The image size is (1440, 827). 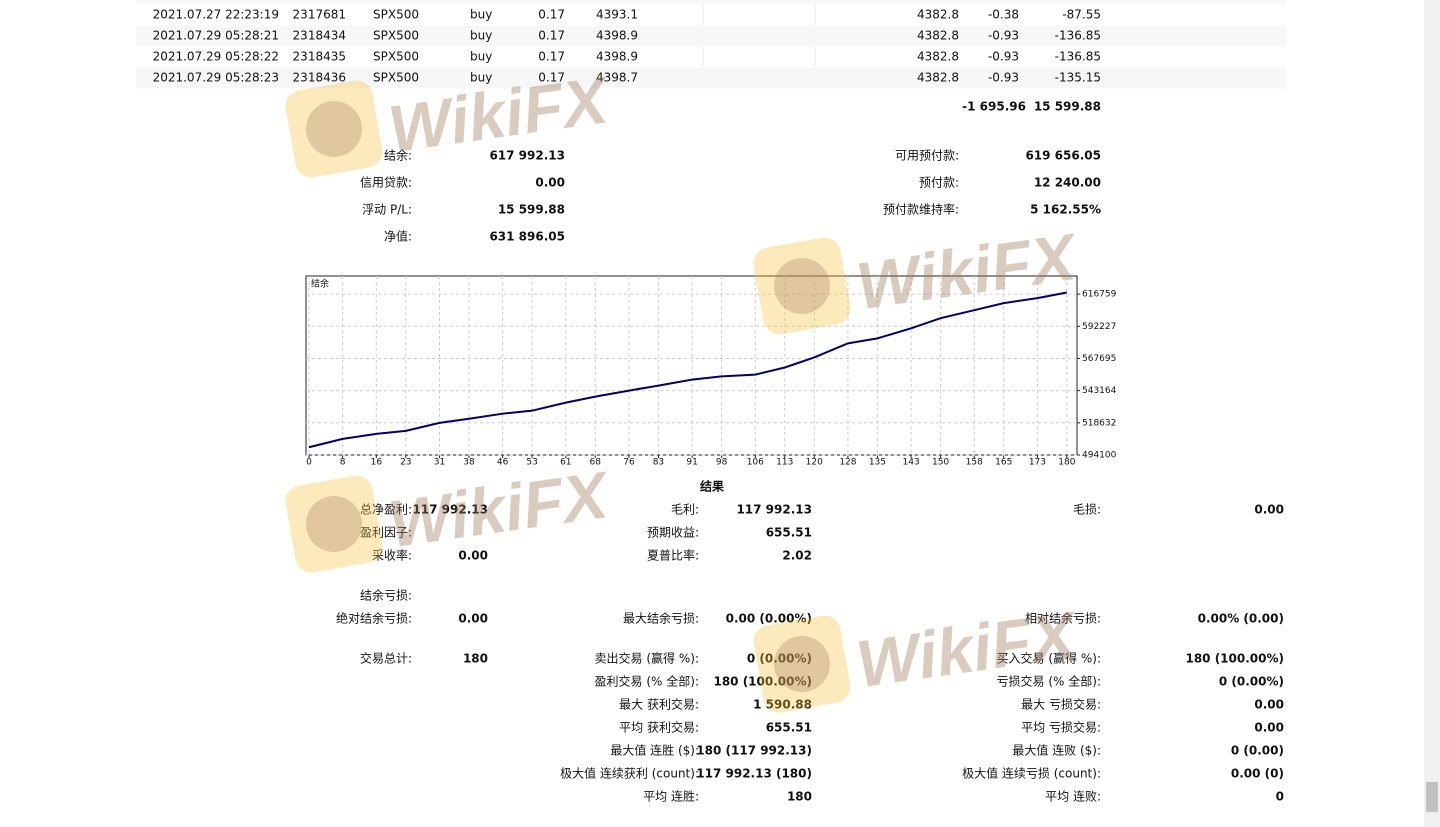 I want to click on result-value: 0 (0.00), so click(x=1257, y=751).